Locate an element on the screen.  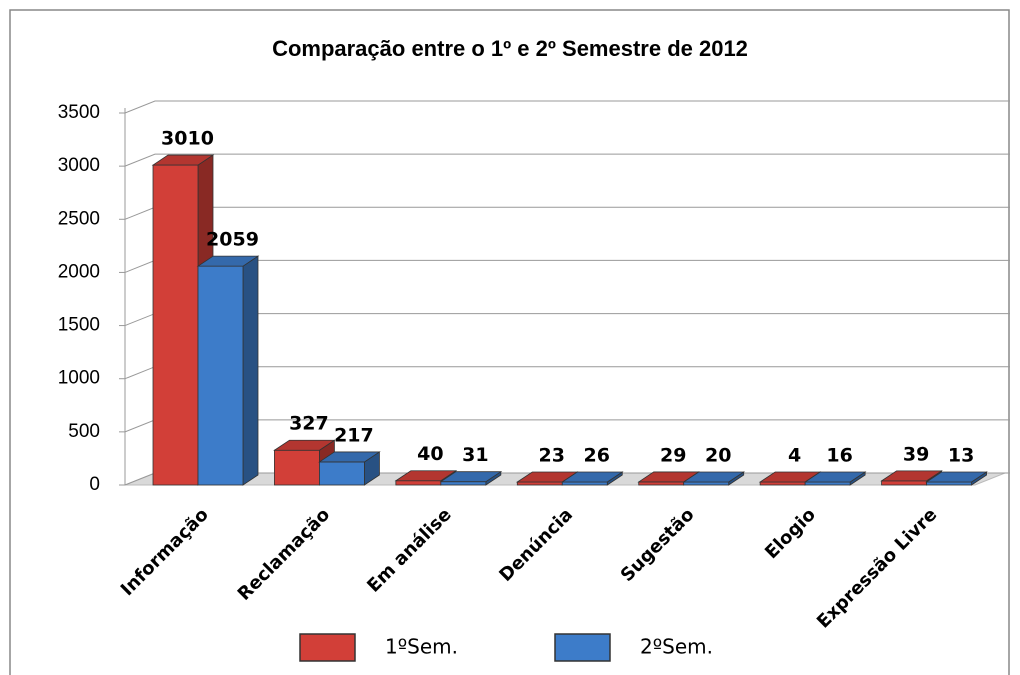
legend-label: 2ºSem. is located at coordinates (676, 647).